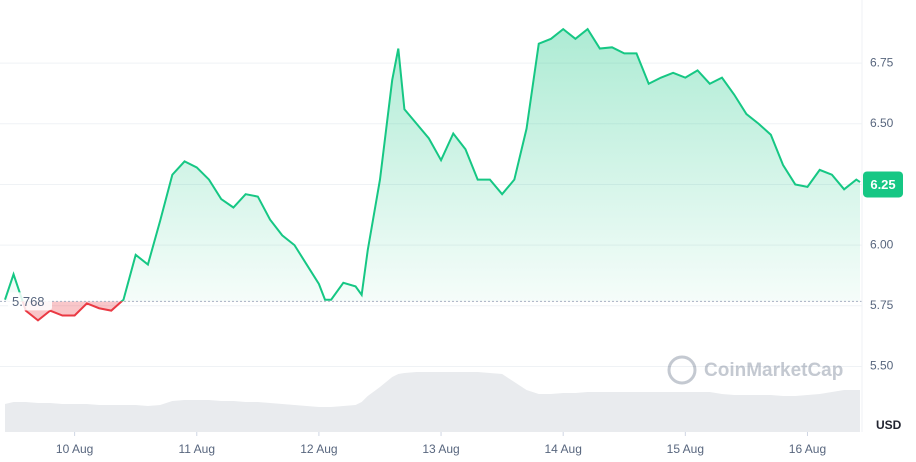 The width and height of the screenshot is (916, 462). What do you see at coordinates (807, 449) in the screenshot?
I see `x-tick-label: 16 Aug` at bounding box center [807, 449].